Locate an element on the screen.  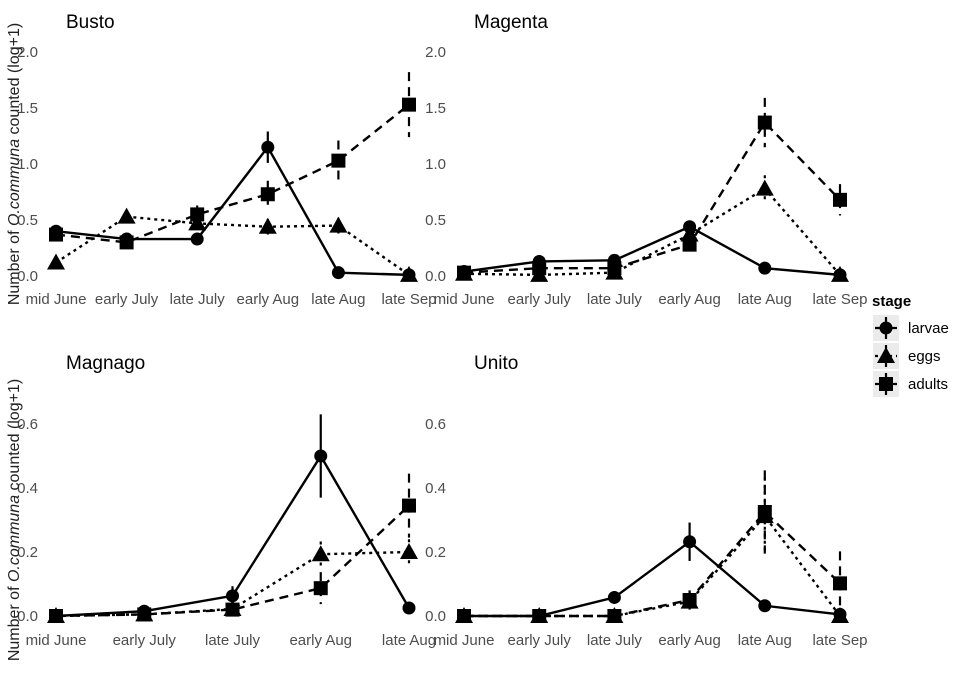
y-tick-label: 1.0 is located at coordinates (435, 164).